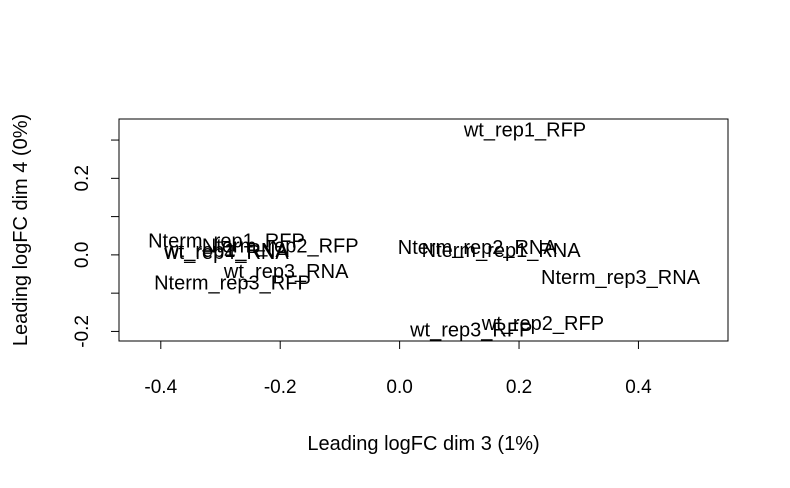  Describe the element at coordinates (423, 444) in the screenshot. I see `x-axis-title: Leading logFC dim 3 (1%)` at that location.